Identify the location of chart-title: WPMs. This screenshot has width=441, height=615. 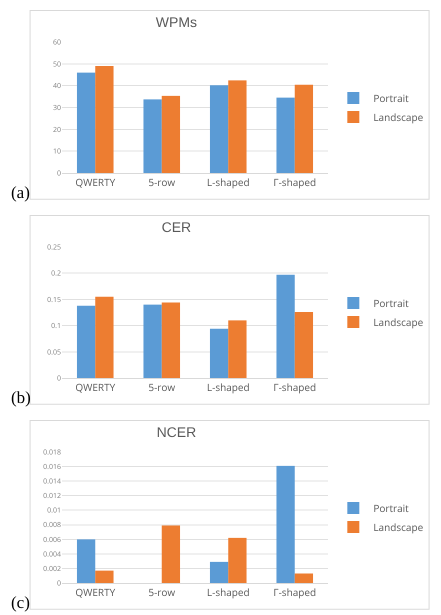
(177, 22).